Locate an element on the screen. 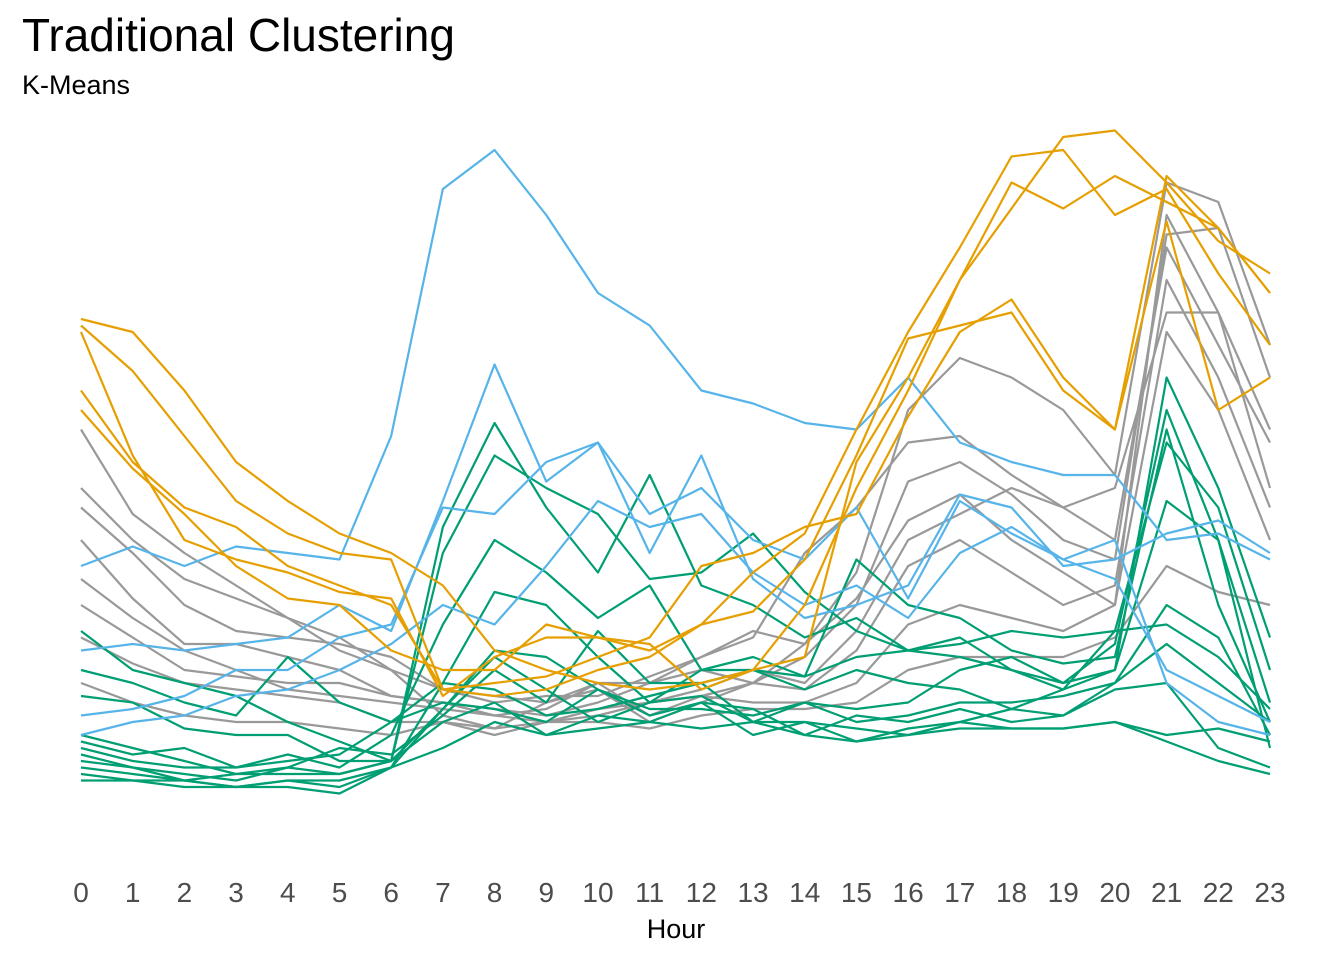 This screenshot has width=1344, height=960. x-tick-label: 12 is located at coordinates (701, 892).